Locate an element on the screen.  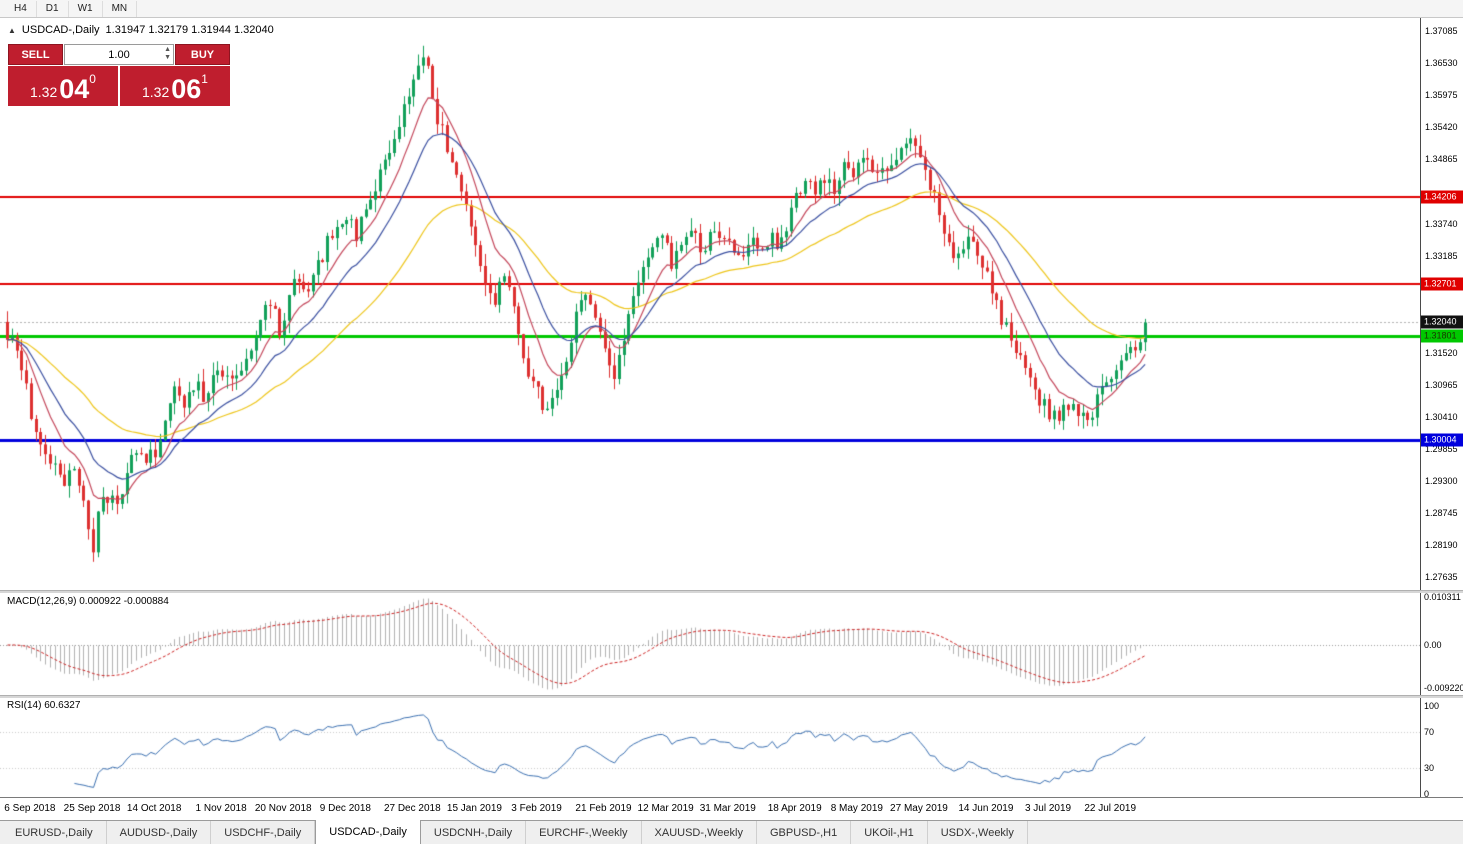
sell-price-frac: 0 is located at coordinates (92, 79).